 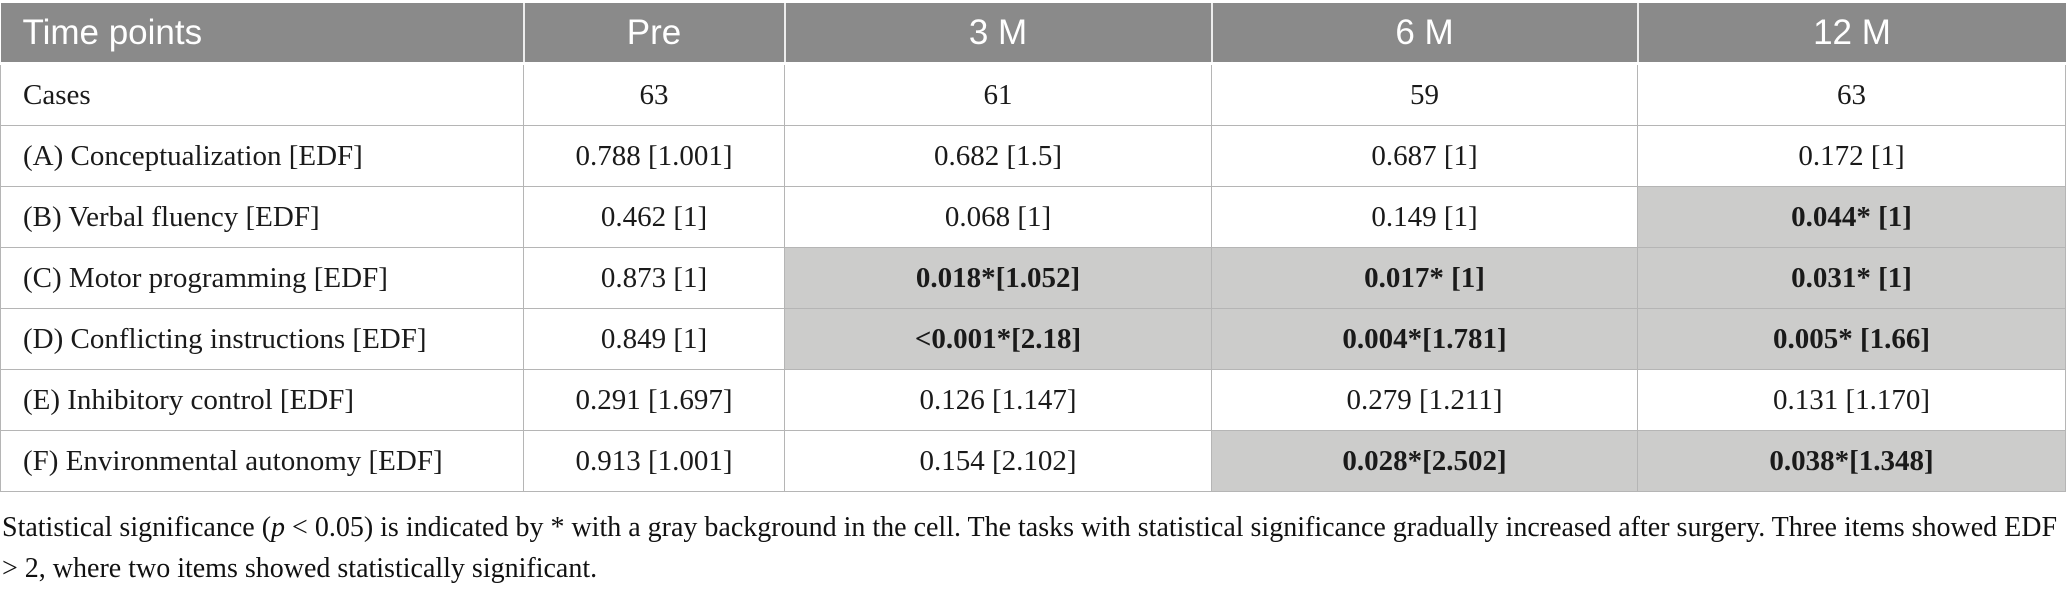 I want to click on value-cell-pre: 0.913 [1.001], so click(x=654, y=461).